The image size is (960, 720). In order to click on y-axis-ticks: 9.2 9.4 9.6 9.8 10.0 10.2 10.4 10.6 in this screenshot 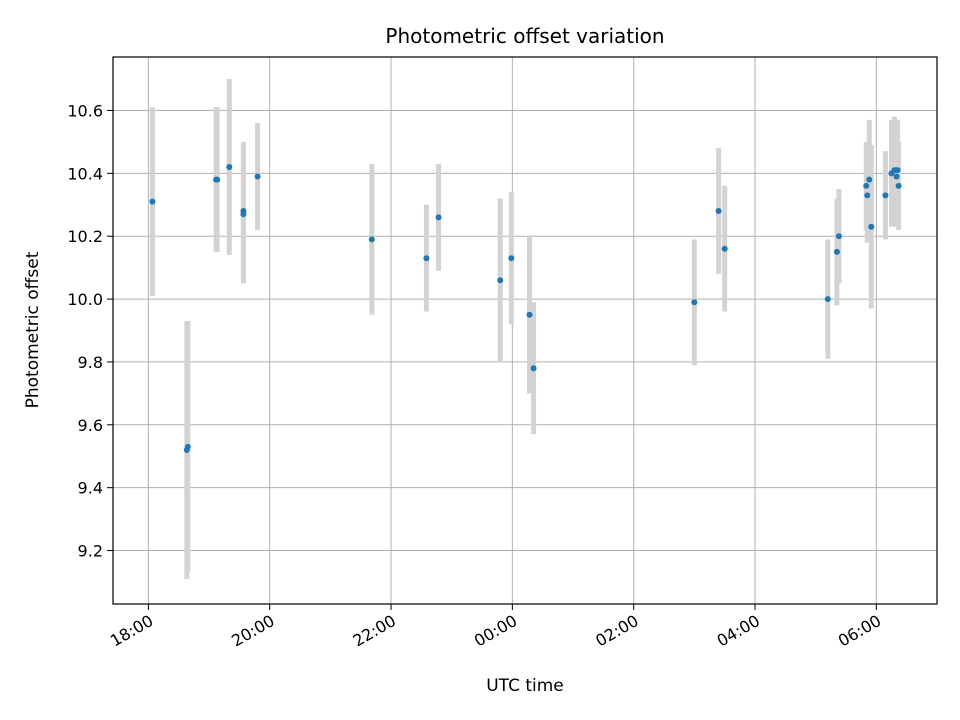, I will do `click(90, 331)`.